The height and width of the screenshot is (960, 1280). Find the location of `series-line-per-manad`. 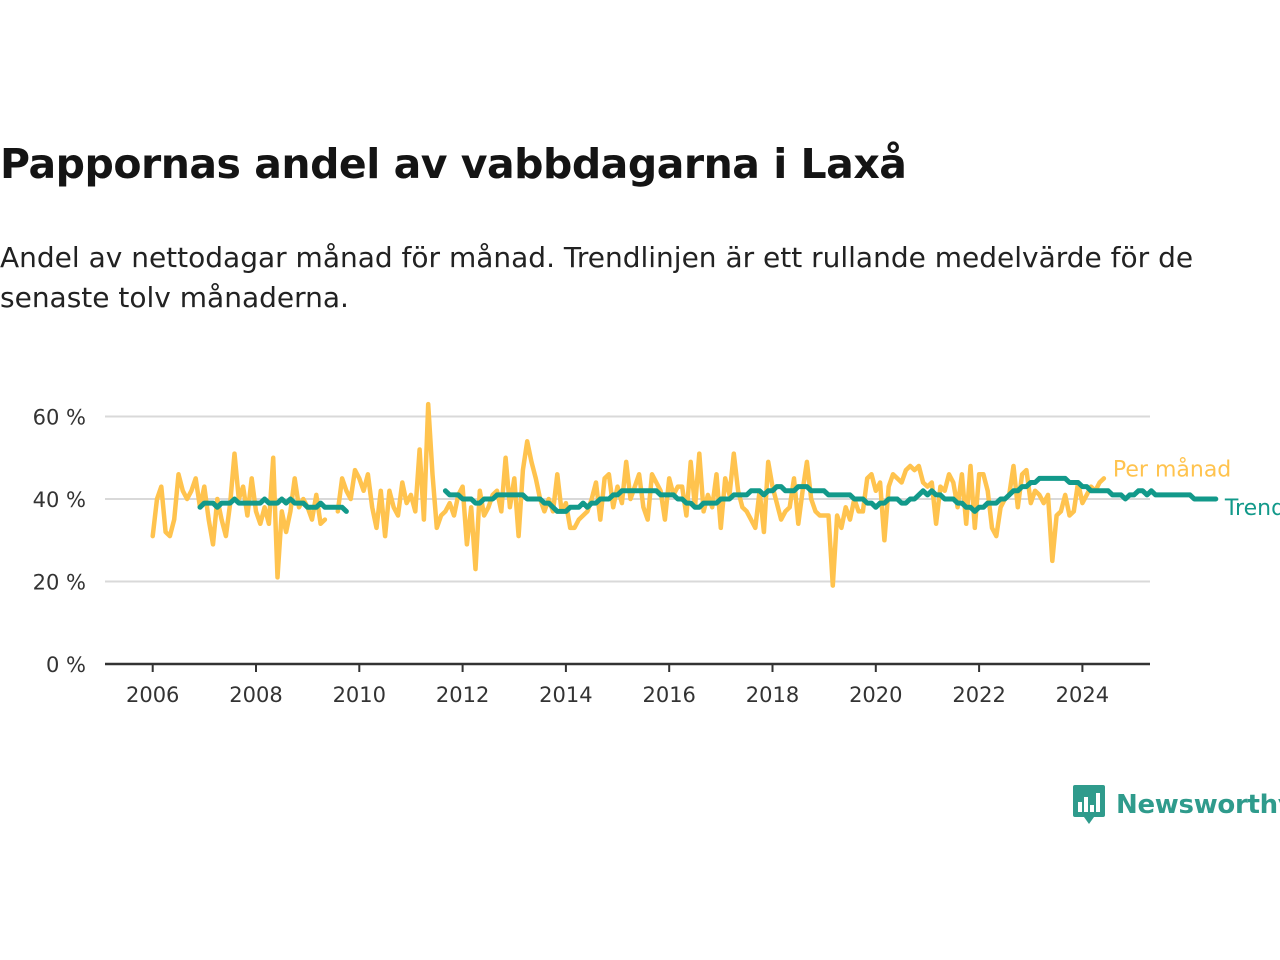

series-line-per-manad is located at coordinates (628, 494).